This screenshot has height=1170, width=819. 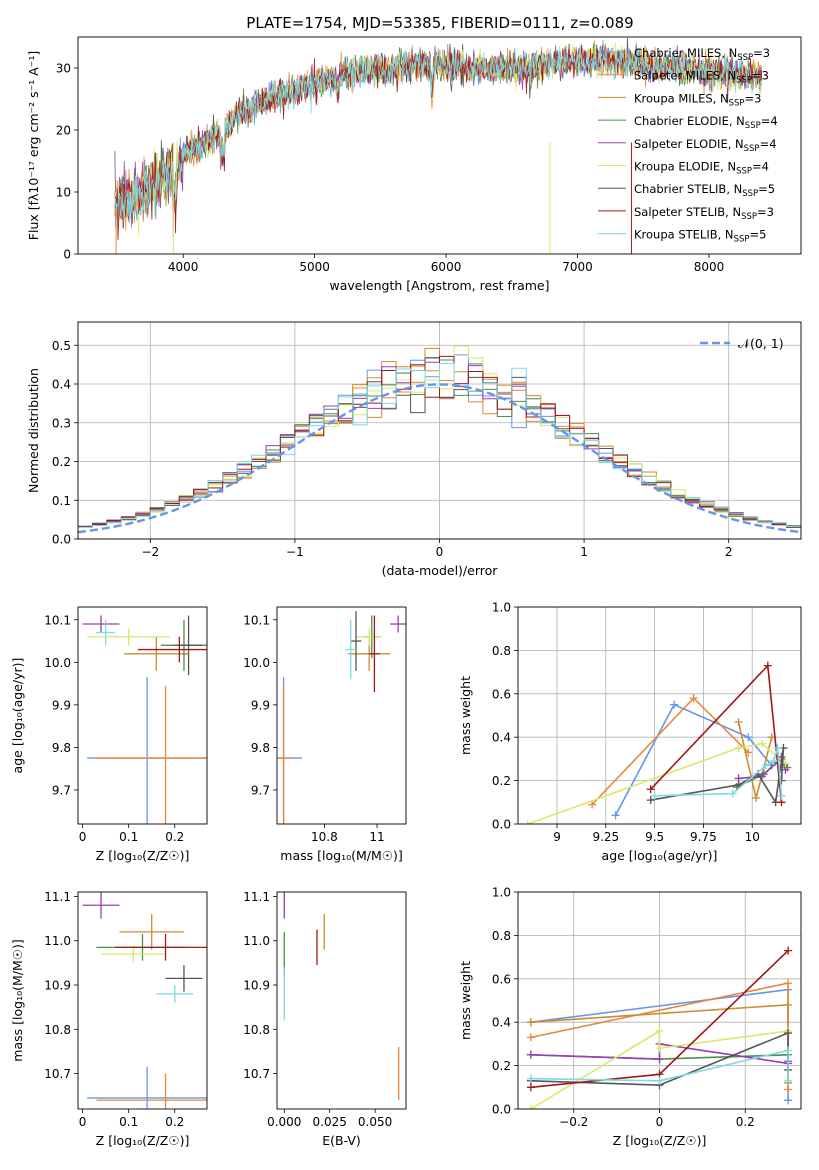 What do you see at coordinates (57, 1030) in the screenshot?
I see `y-tick-label: 10.8` at bounding box center [57, 1030].